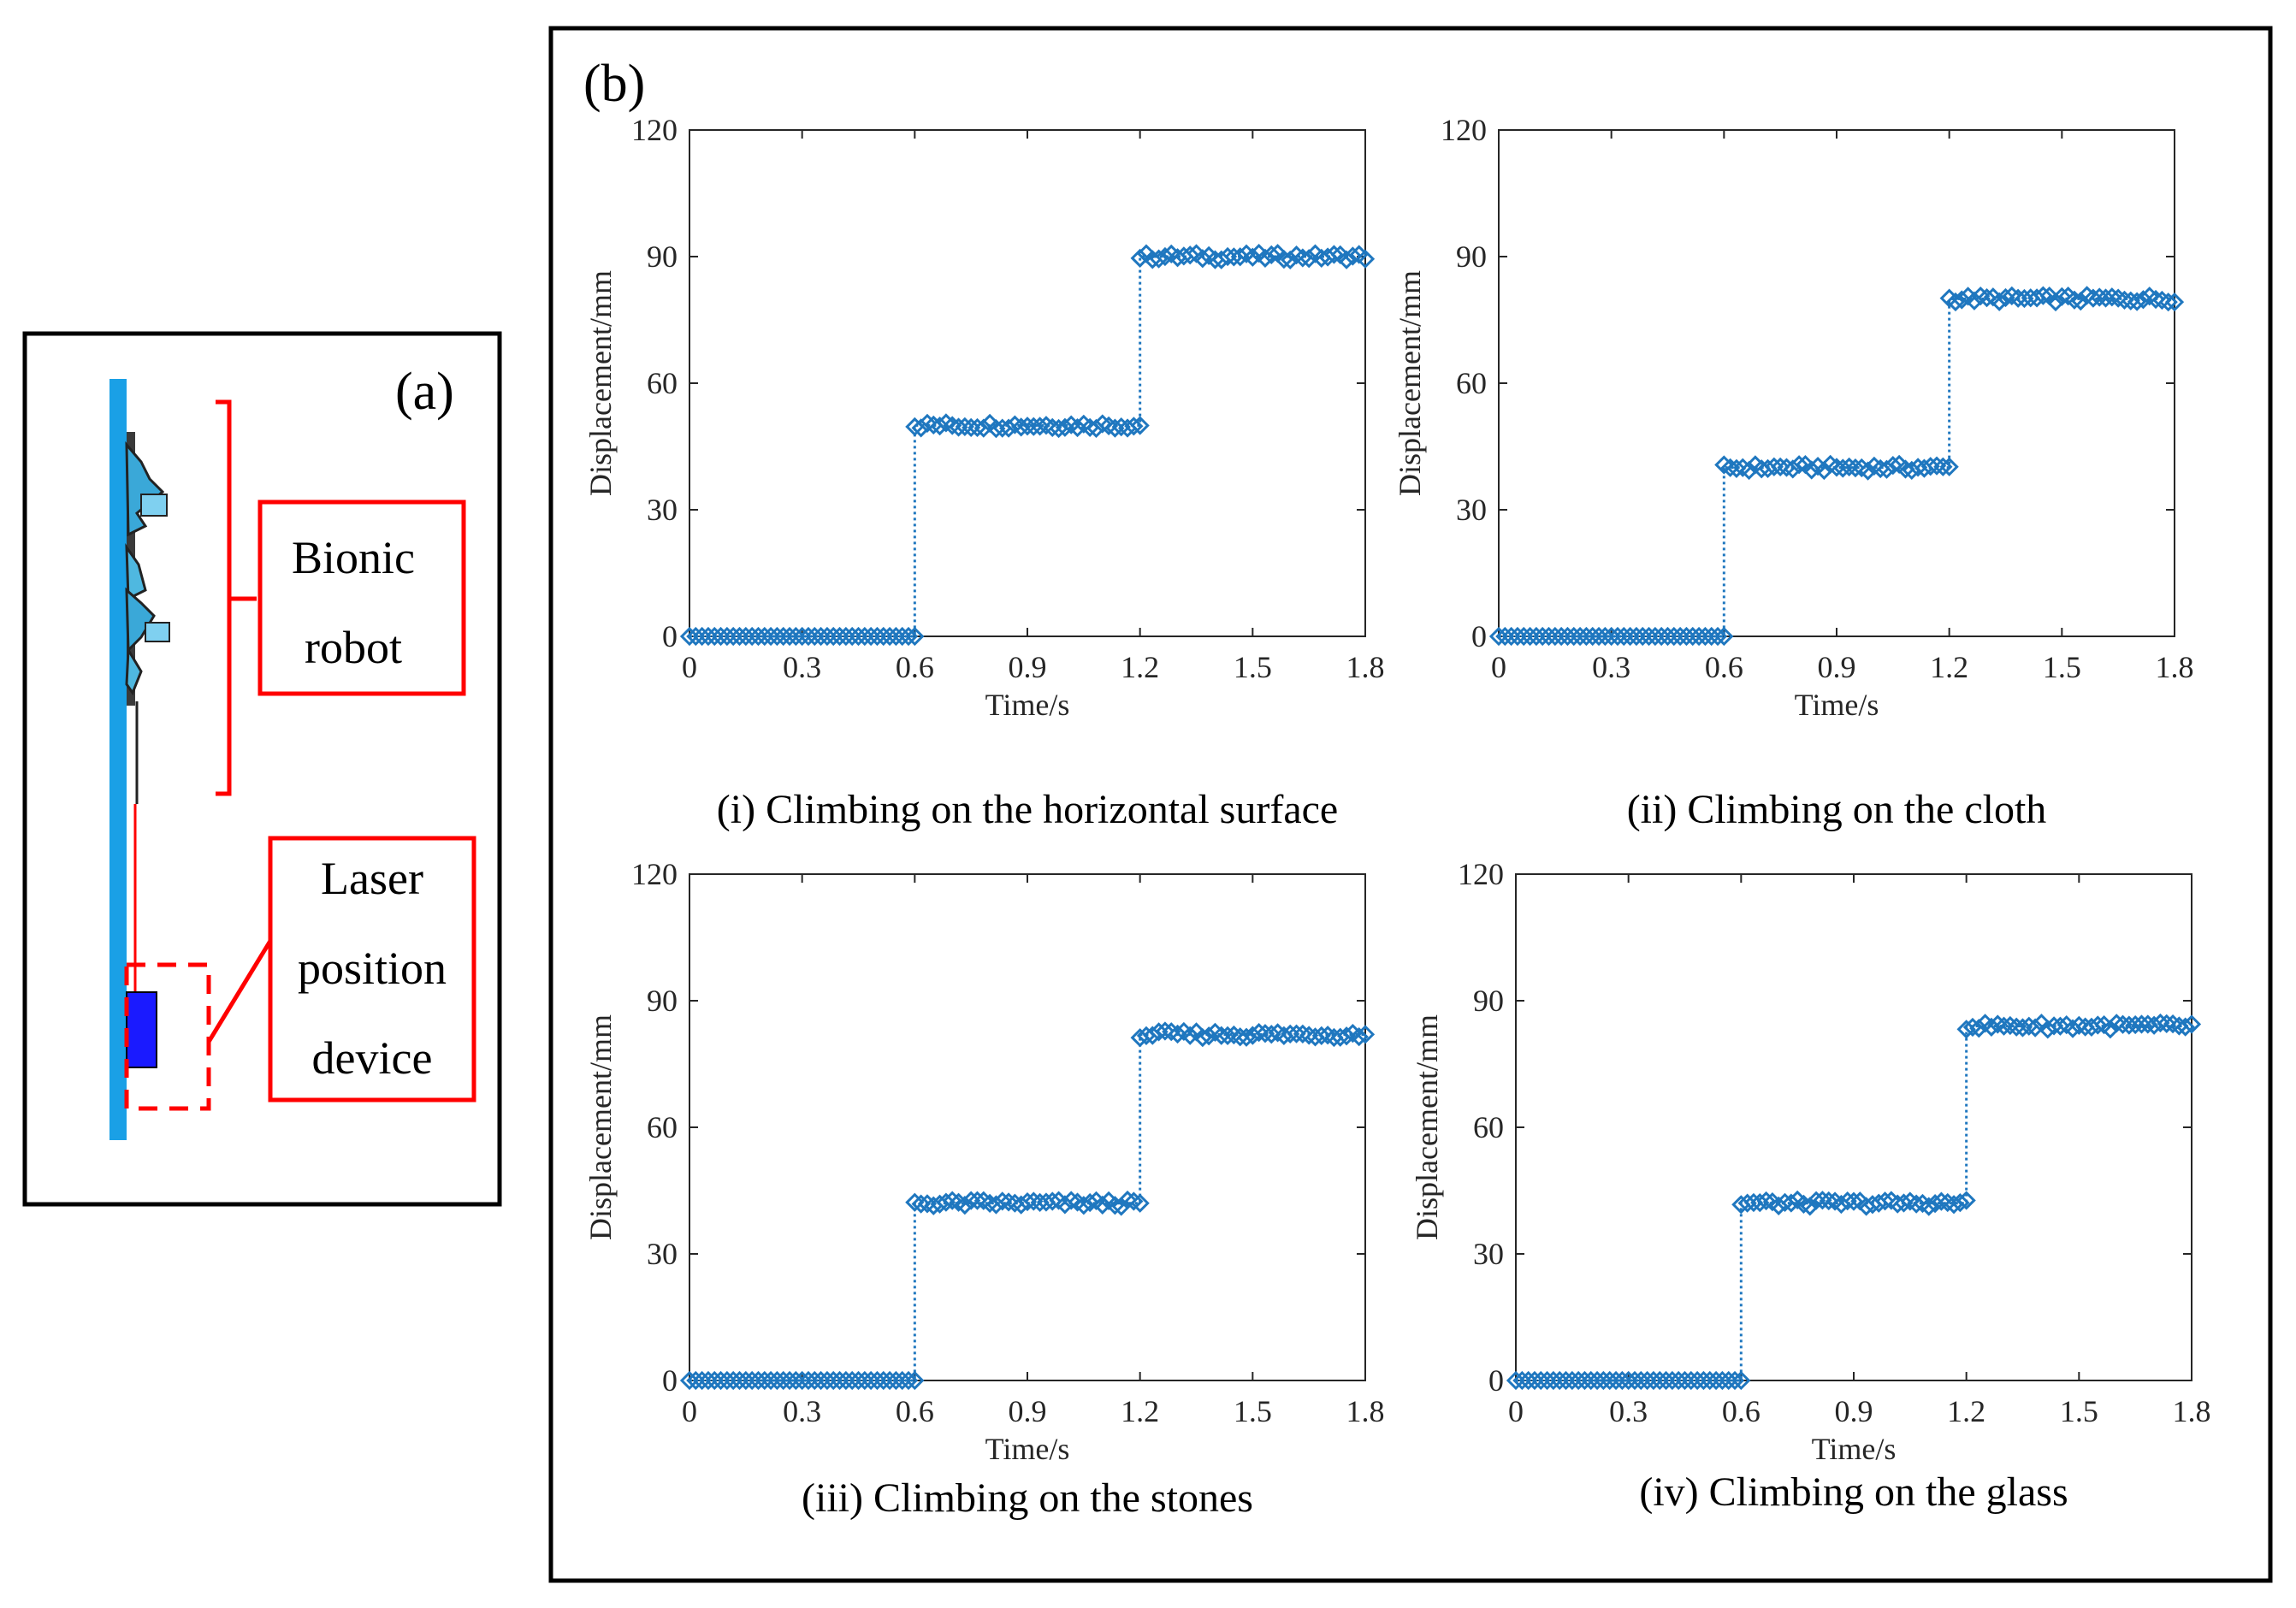 This screenshot has height=1608, width=2296. I want to click on subplot-caption: (iii) Climbing on the stones, so click(1027, 1498).